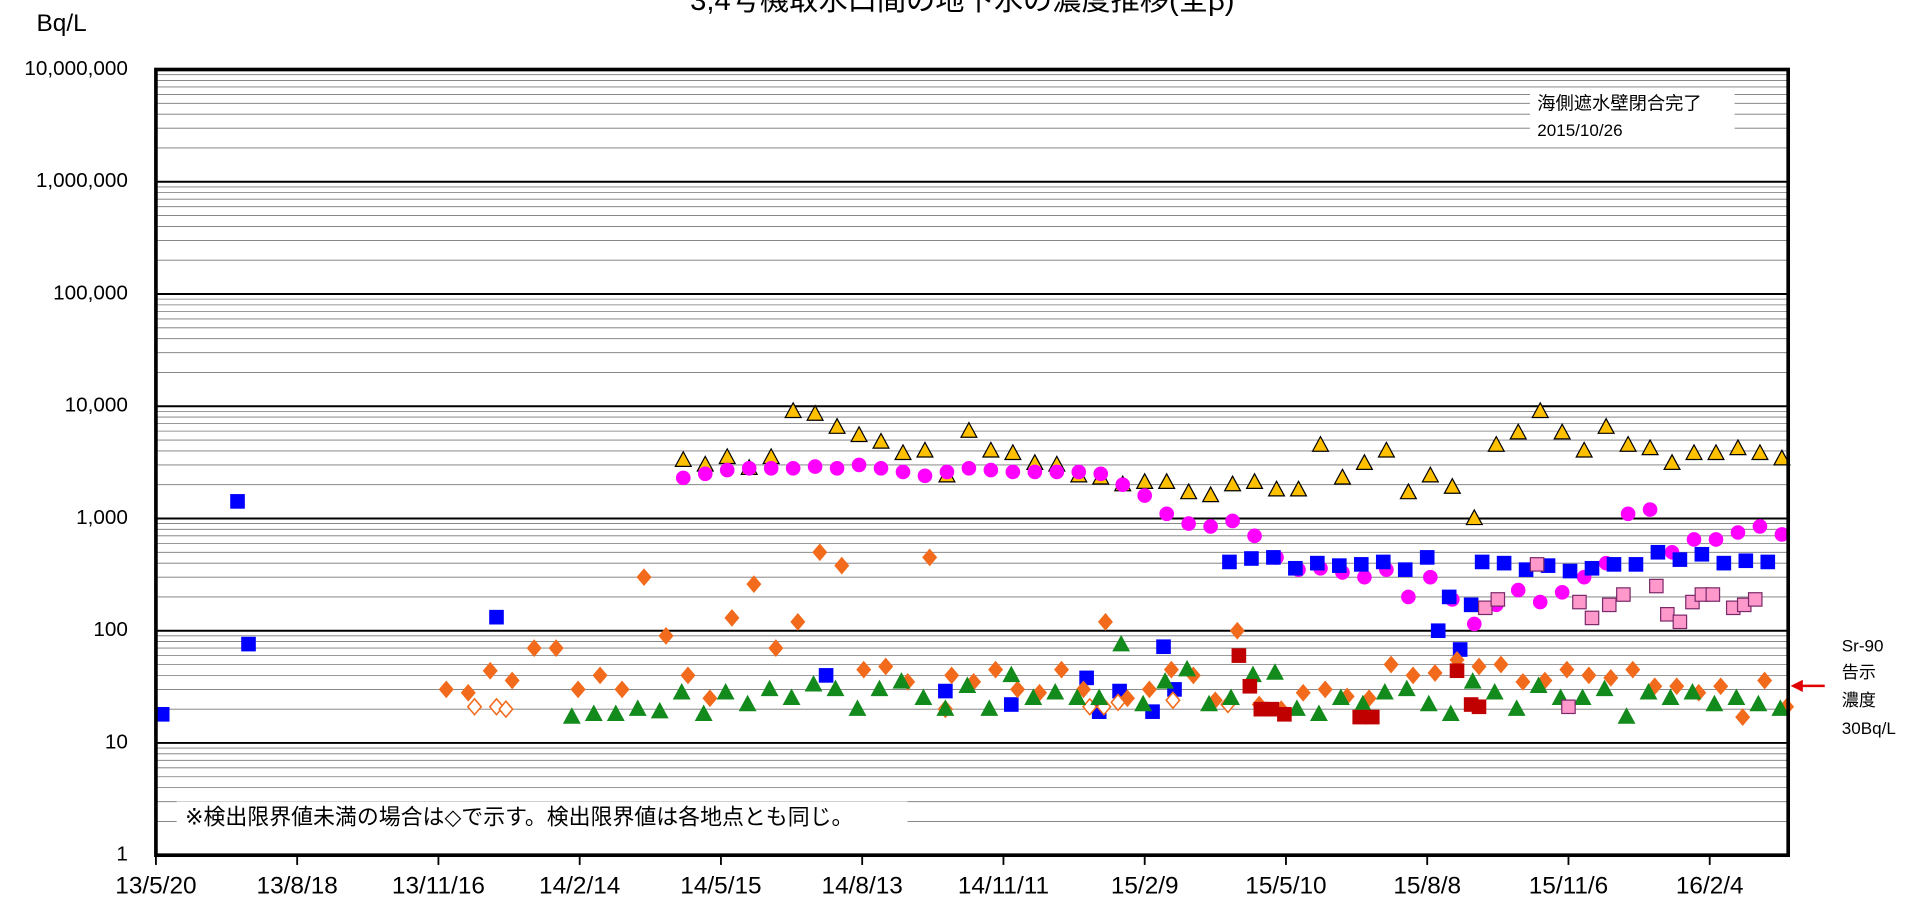 The height and width of the screenshot is (904, 1910). I want to click on x-tick-label: 14/2/14, so click(579, 885).